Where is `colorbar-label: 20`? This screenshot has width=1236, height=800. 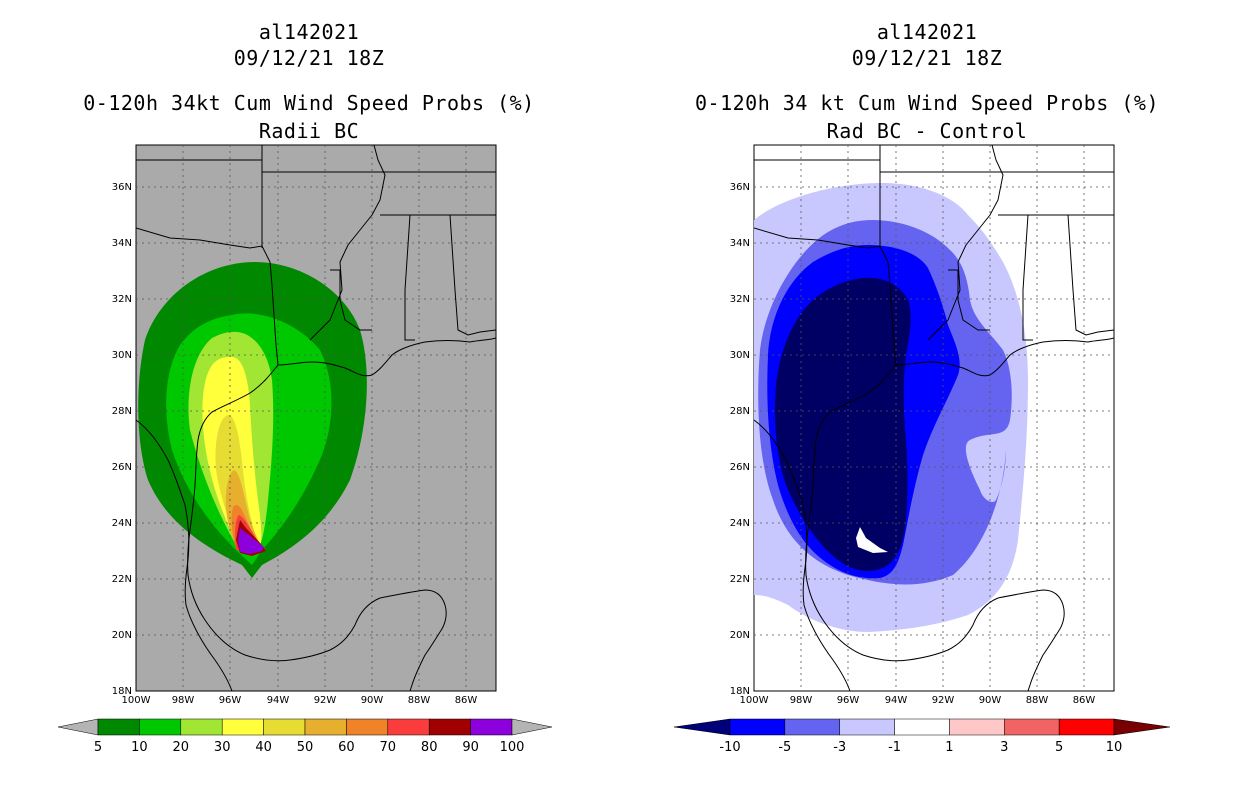 colorbar-label: 20 is located at coordinates (181, 747).